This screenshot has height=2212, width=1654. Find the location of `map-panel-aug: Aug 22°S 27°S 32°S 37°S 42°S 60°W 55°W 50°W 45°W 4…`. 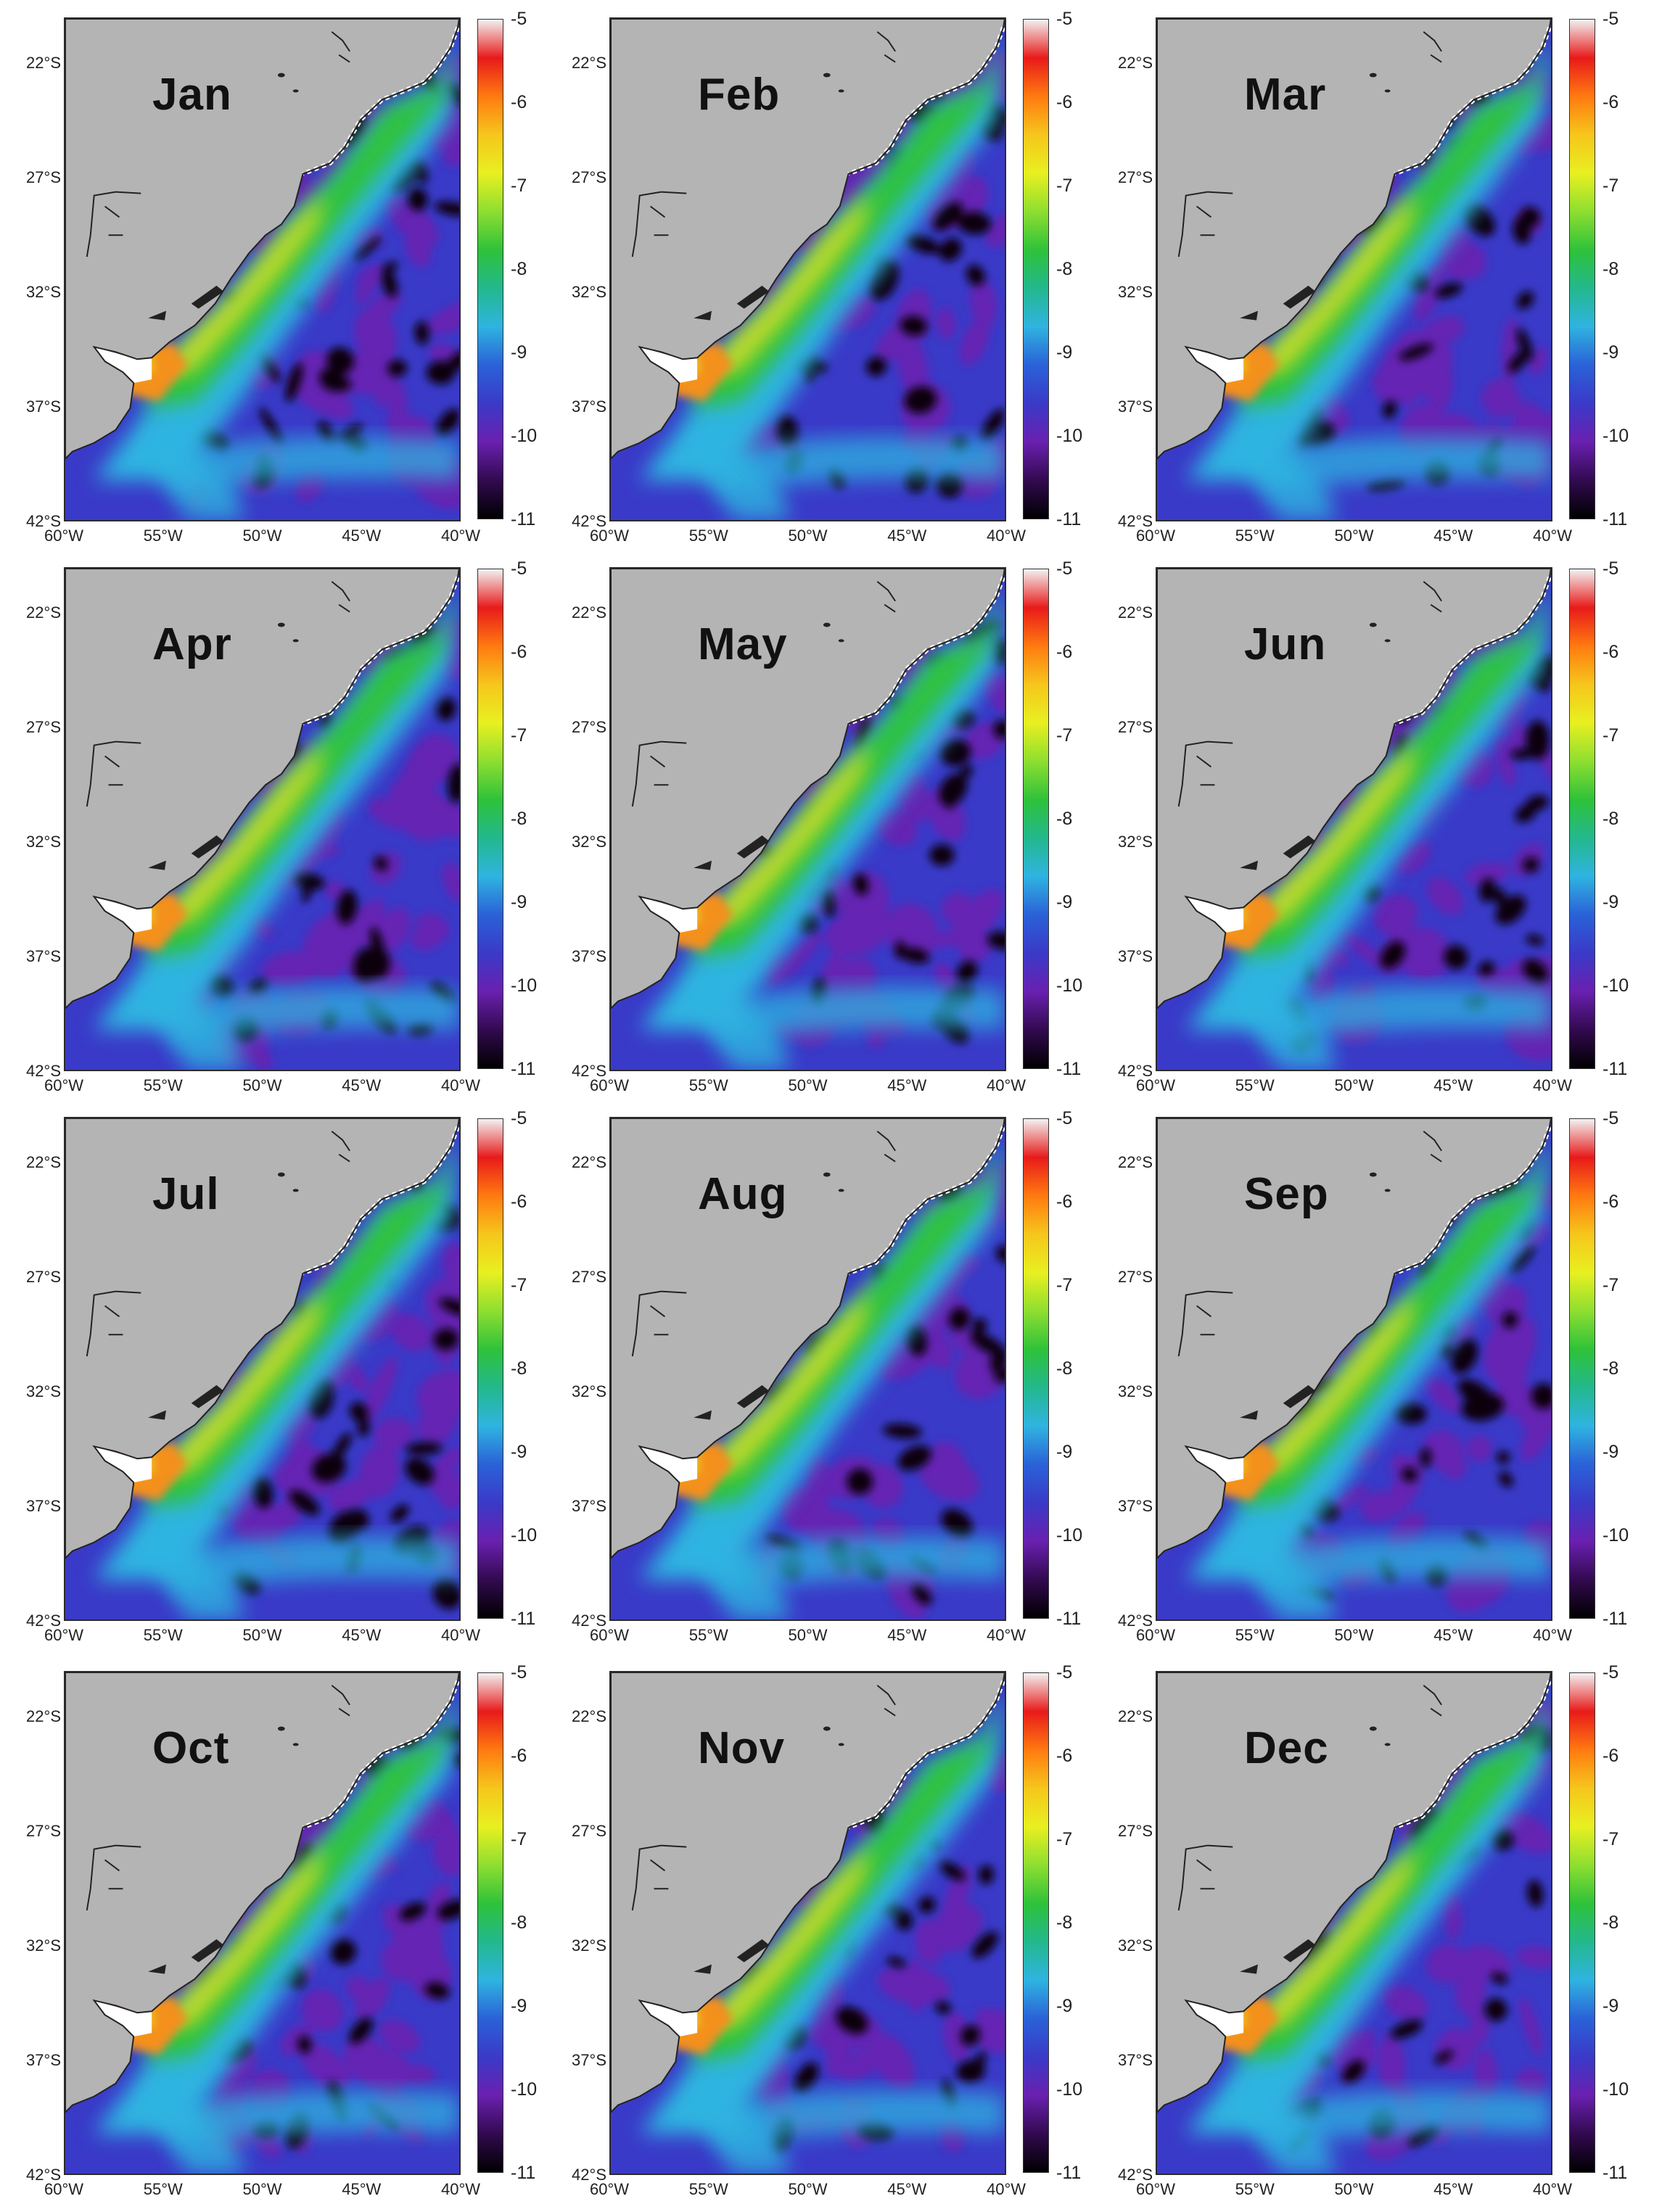

map-panel-aug: Aug 22°S 27°S 32°S 37°S 42°S 60°W 55°W 50°W 45°W 4… is located at coordinates (819, 1375).